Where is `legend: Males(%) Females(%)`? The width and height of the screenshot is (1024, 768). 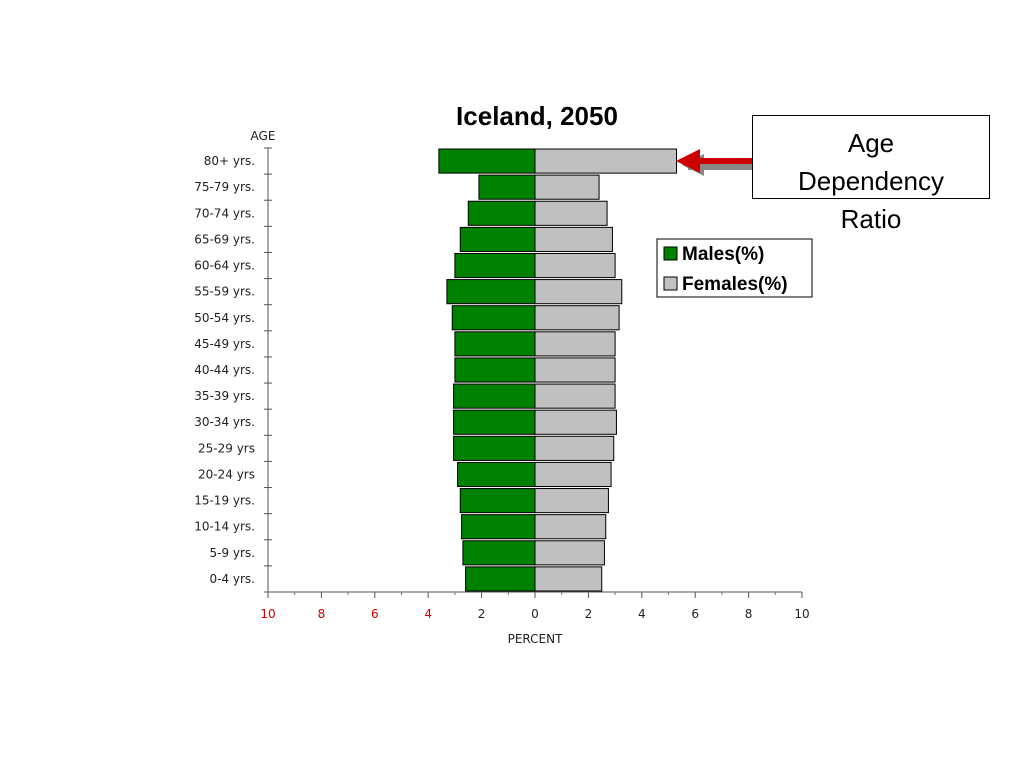
legend: Males(%) Females(%) is located at coordinates (734, 268).